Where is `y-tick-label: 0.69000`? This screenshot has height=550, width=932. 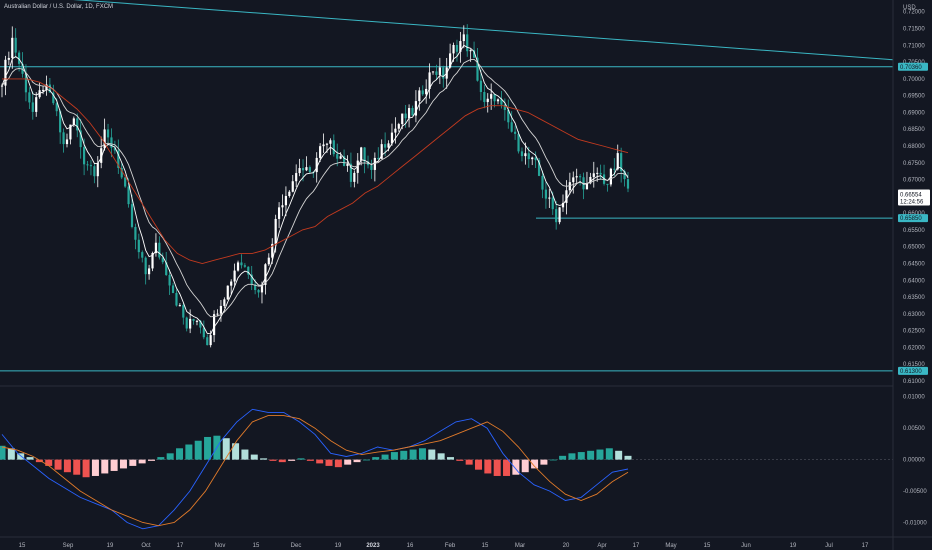 y-tick-label: 0.69000 is located at coordinates (914, 113).